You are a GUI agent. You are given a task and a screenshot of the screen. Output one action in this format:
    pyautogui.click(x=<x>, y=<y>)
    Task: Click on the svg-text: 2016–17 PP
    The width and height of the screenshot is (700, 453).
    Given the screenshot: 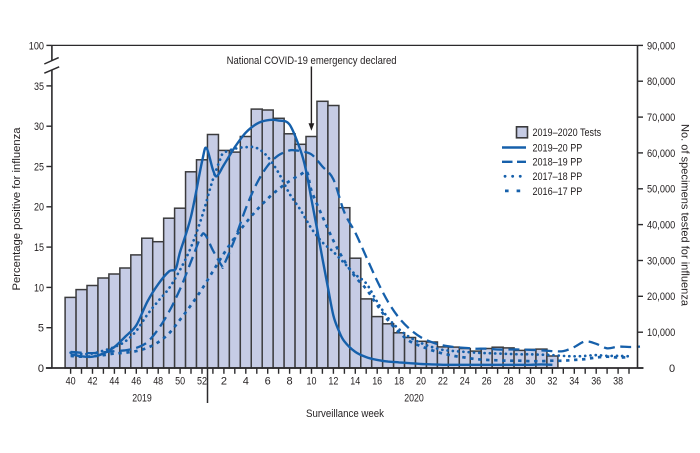 What is the action you would take?
    pyautogui.click(x=558, y=192)
    